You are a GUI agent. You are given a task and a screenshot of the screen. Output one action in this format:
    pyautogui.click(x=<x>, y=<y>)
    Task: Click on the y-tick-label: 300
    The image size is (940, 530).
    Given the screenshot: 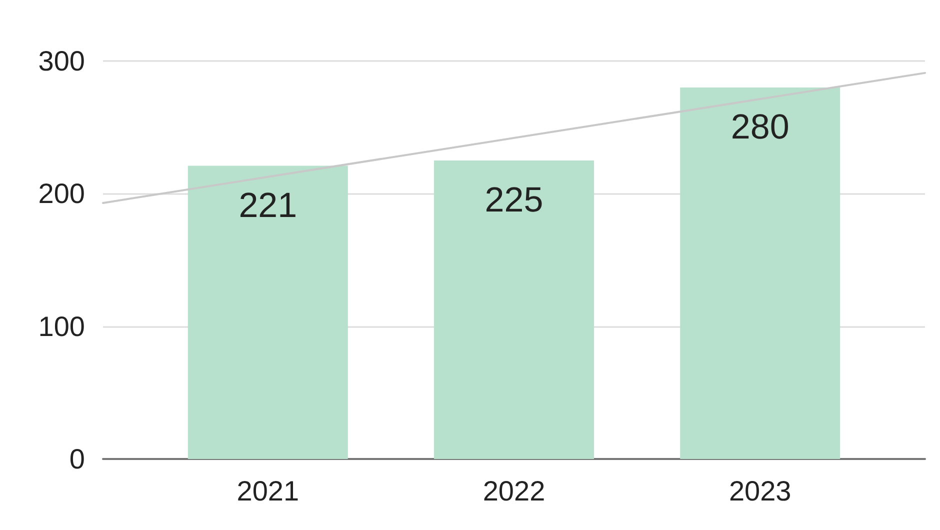 What is the action you would take?
    pyautogui.click(x=61, y=61)
    